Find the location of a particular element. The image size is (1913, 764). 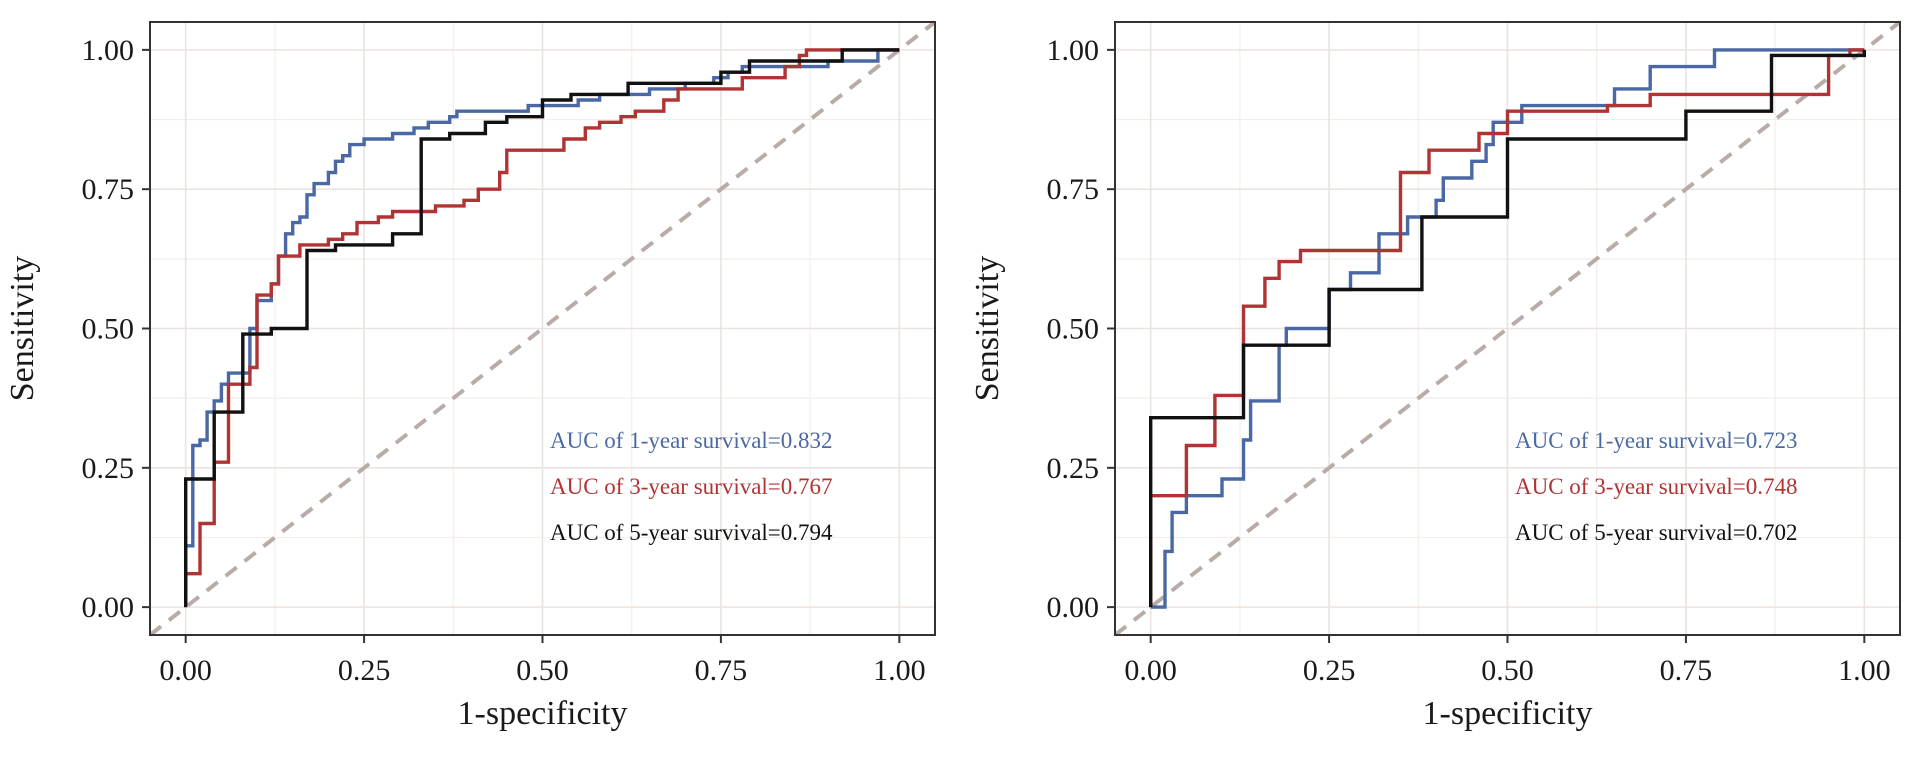

auc-label-5-year: AUC of 5-year survival=0.702 is located at coordinates (1656, 532).